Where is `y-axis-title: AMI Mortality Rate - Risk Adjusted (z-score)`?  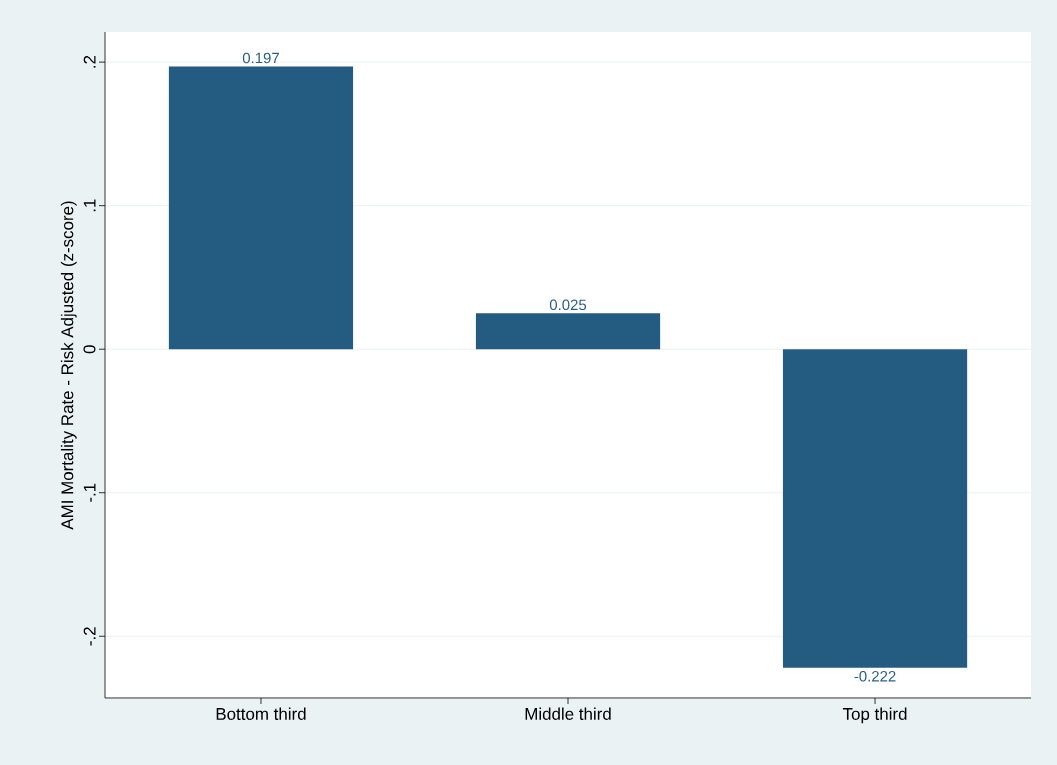 y-axis-title: AMI Mortality Rate - Risk Adjusted (z-score) is located at coordinates (68, 365).